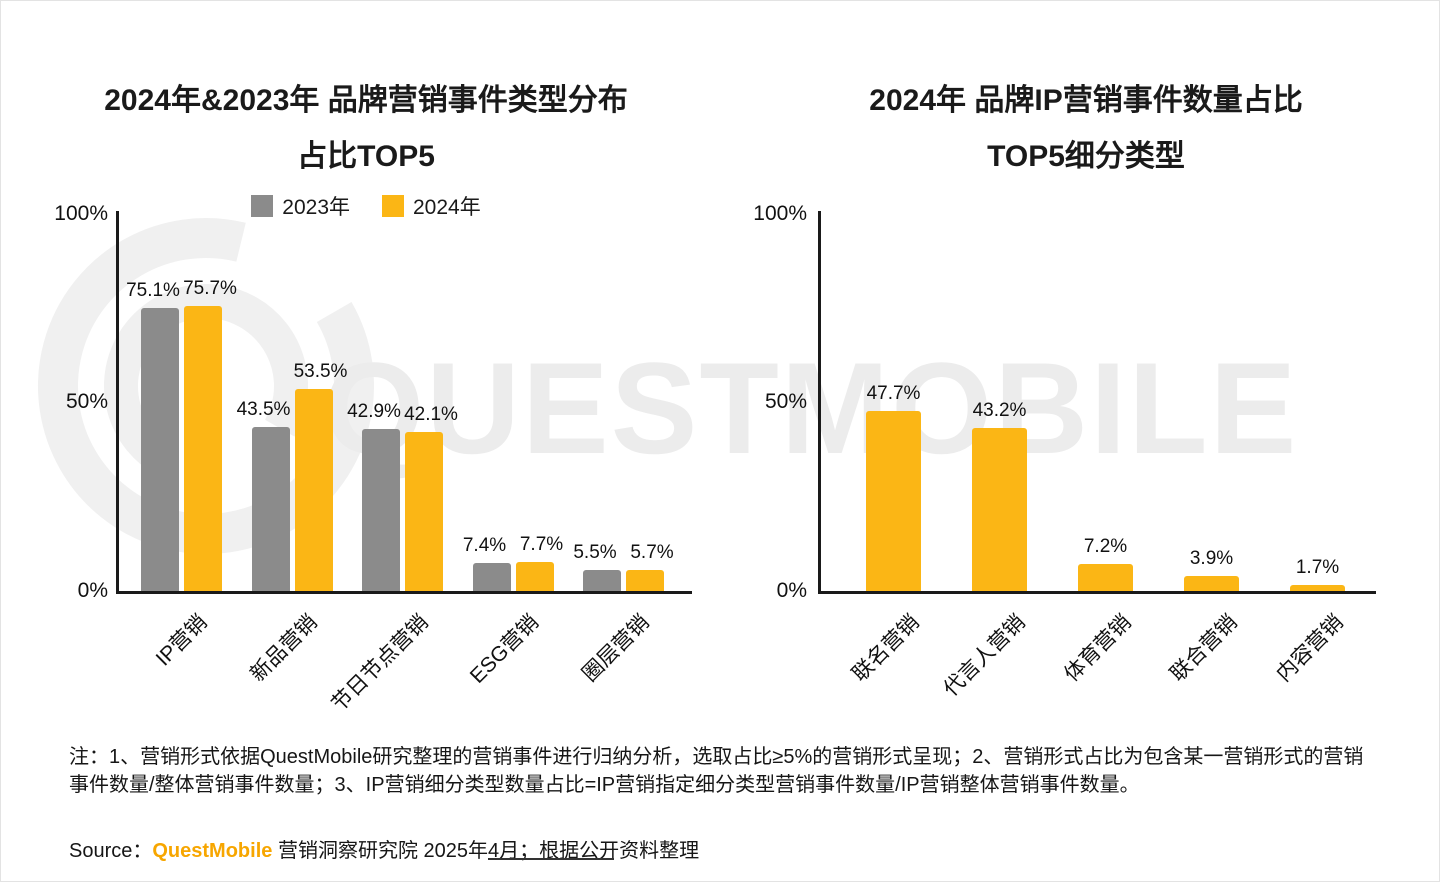 The width and height of the screenshot is (1440, 882). Describe the element at coordinates (379, 663) in the screenshot. I see `category-label: 节日节点营销` at that location.